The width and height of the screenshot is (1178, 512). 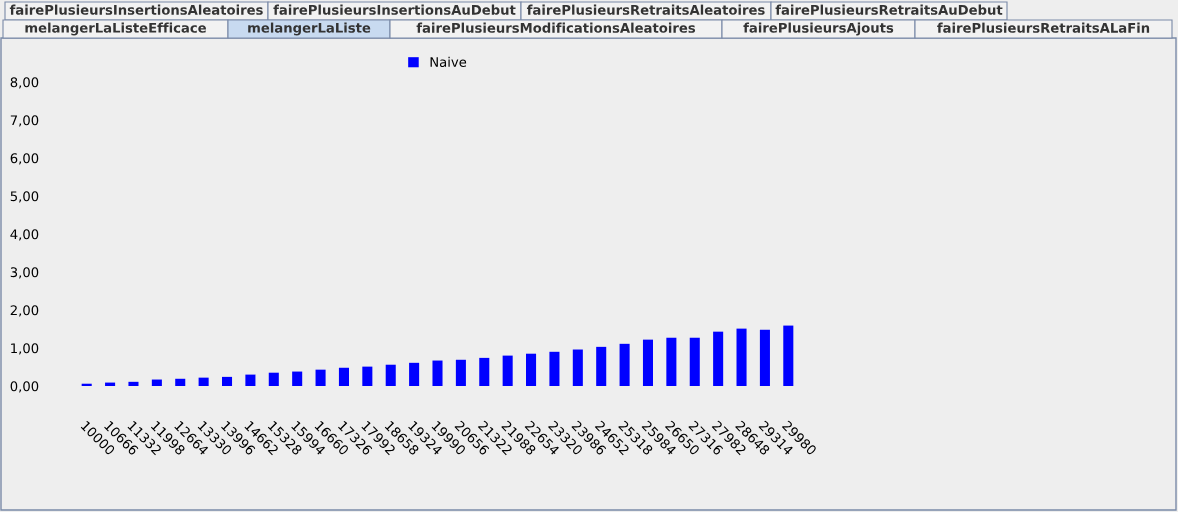 I want to click on y-tick-label: 2,00, so click(x=24, y=311).